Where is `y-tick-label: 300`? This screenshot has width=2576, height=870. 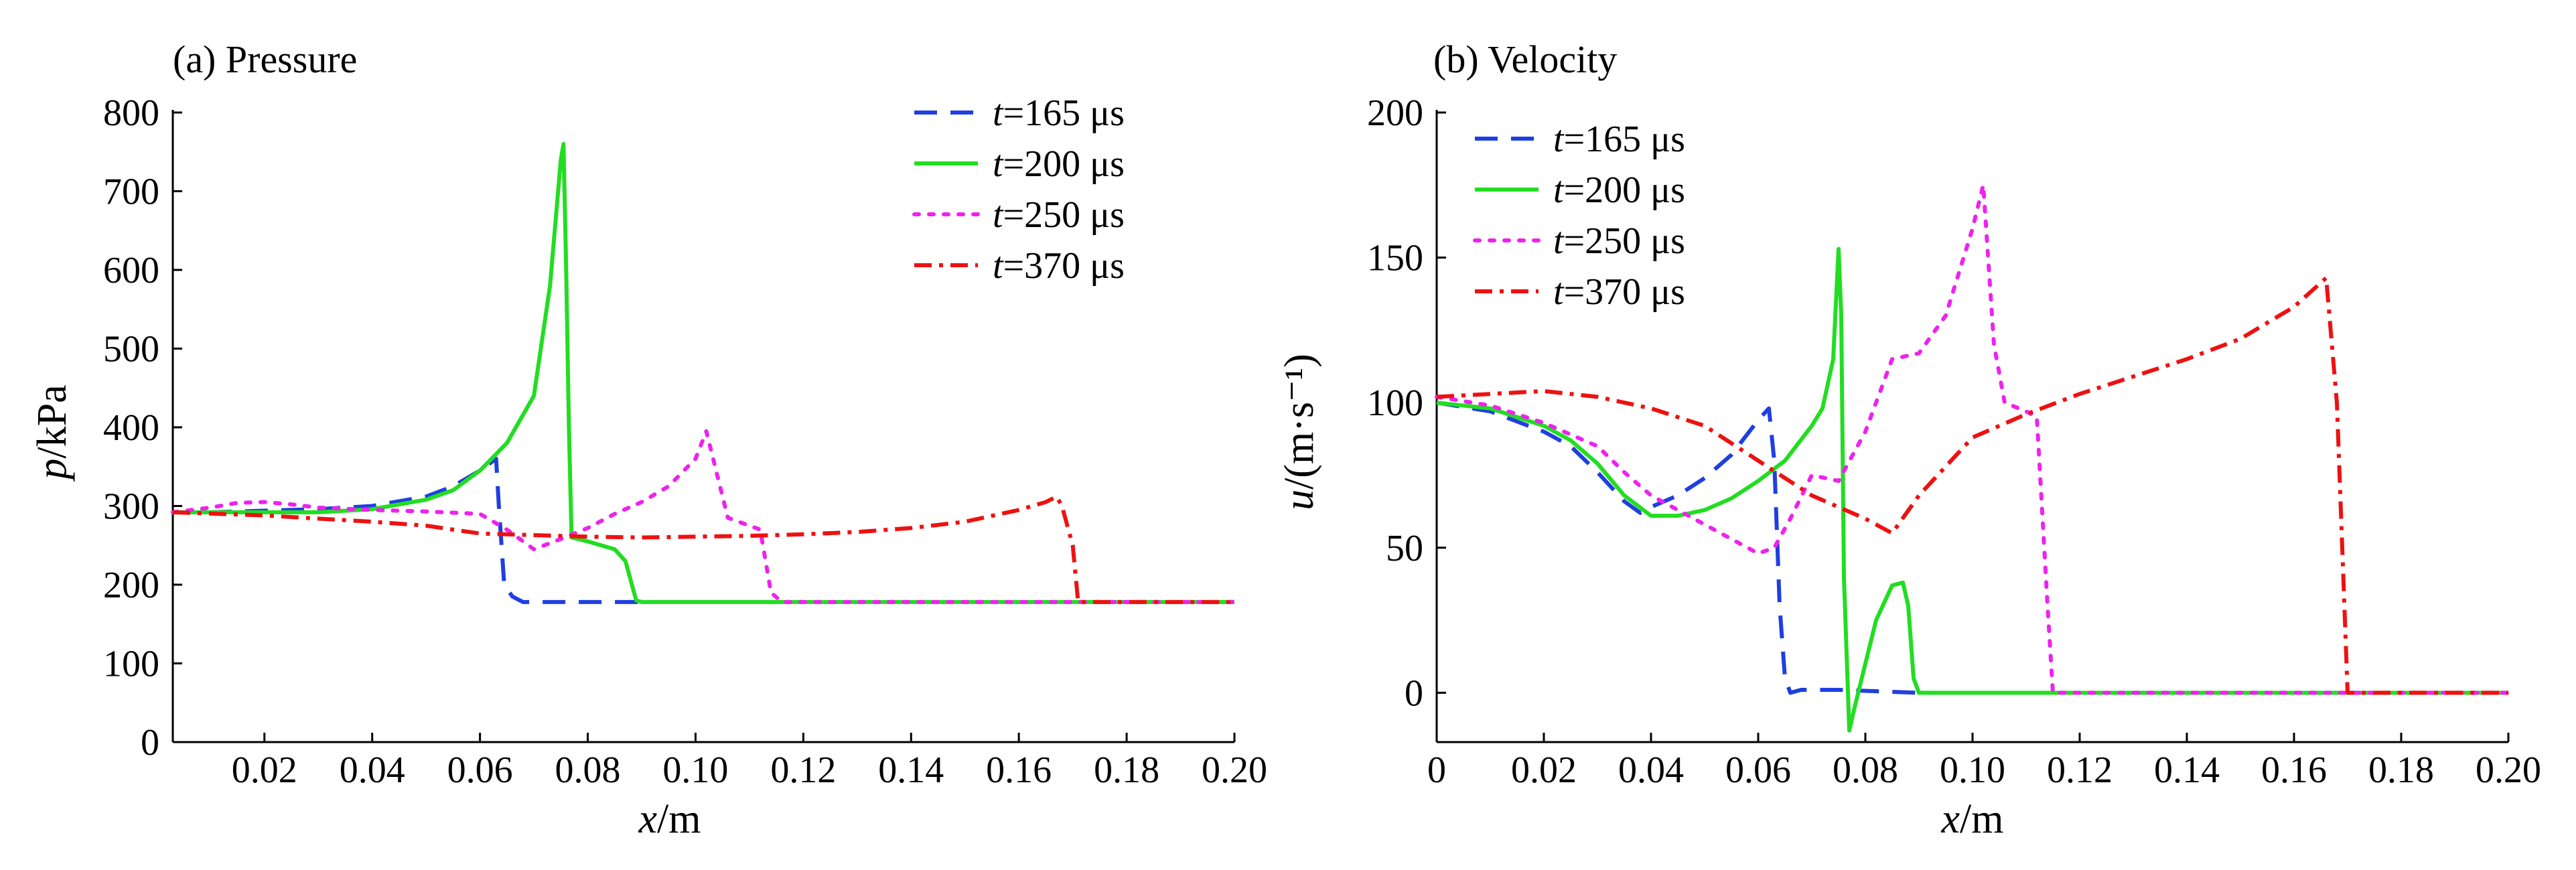 y-tick-label: 300 is located at coordinates (131, 507).